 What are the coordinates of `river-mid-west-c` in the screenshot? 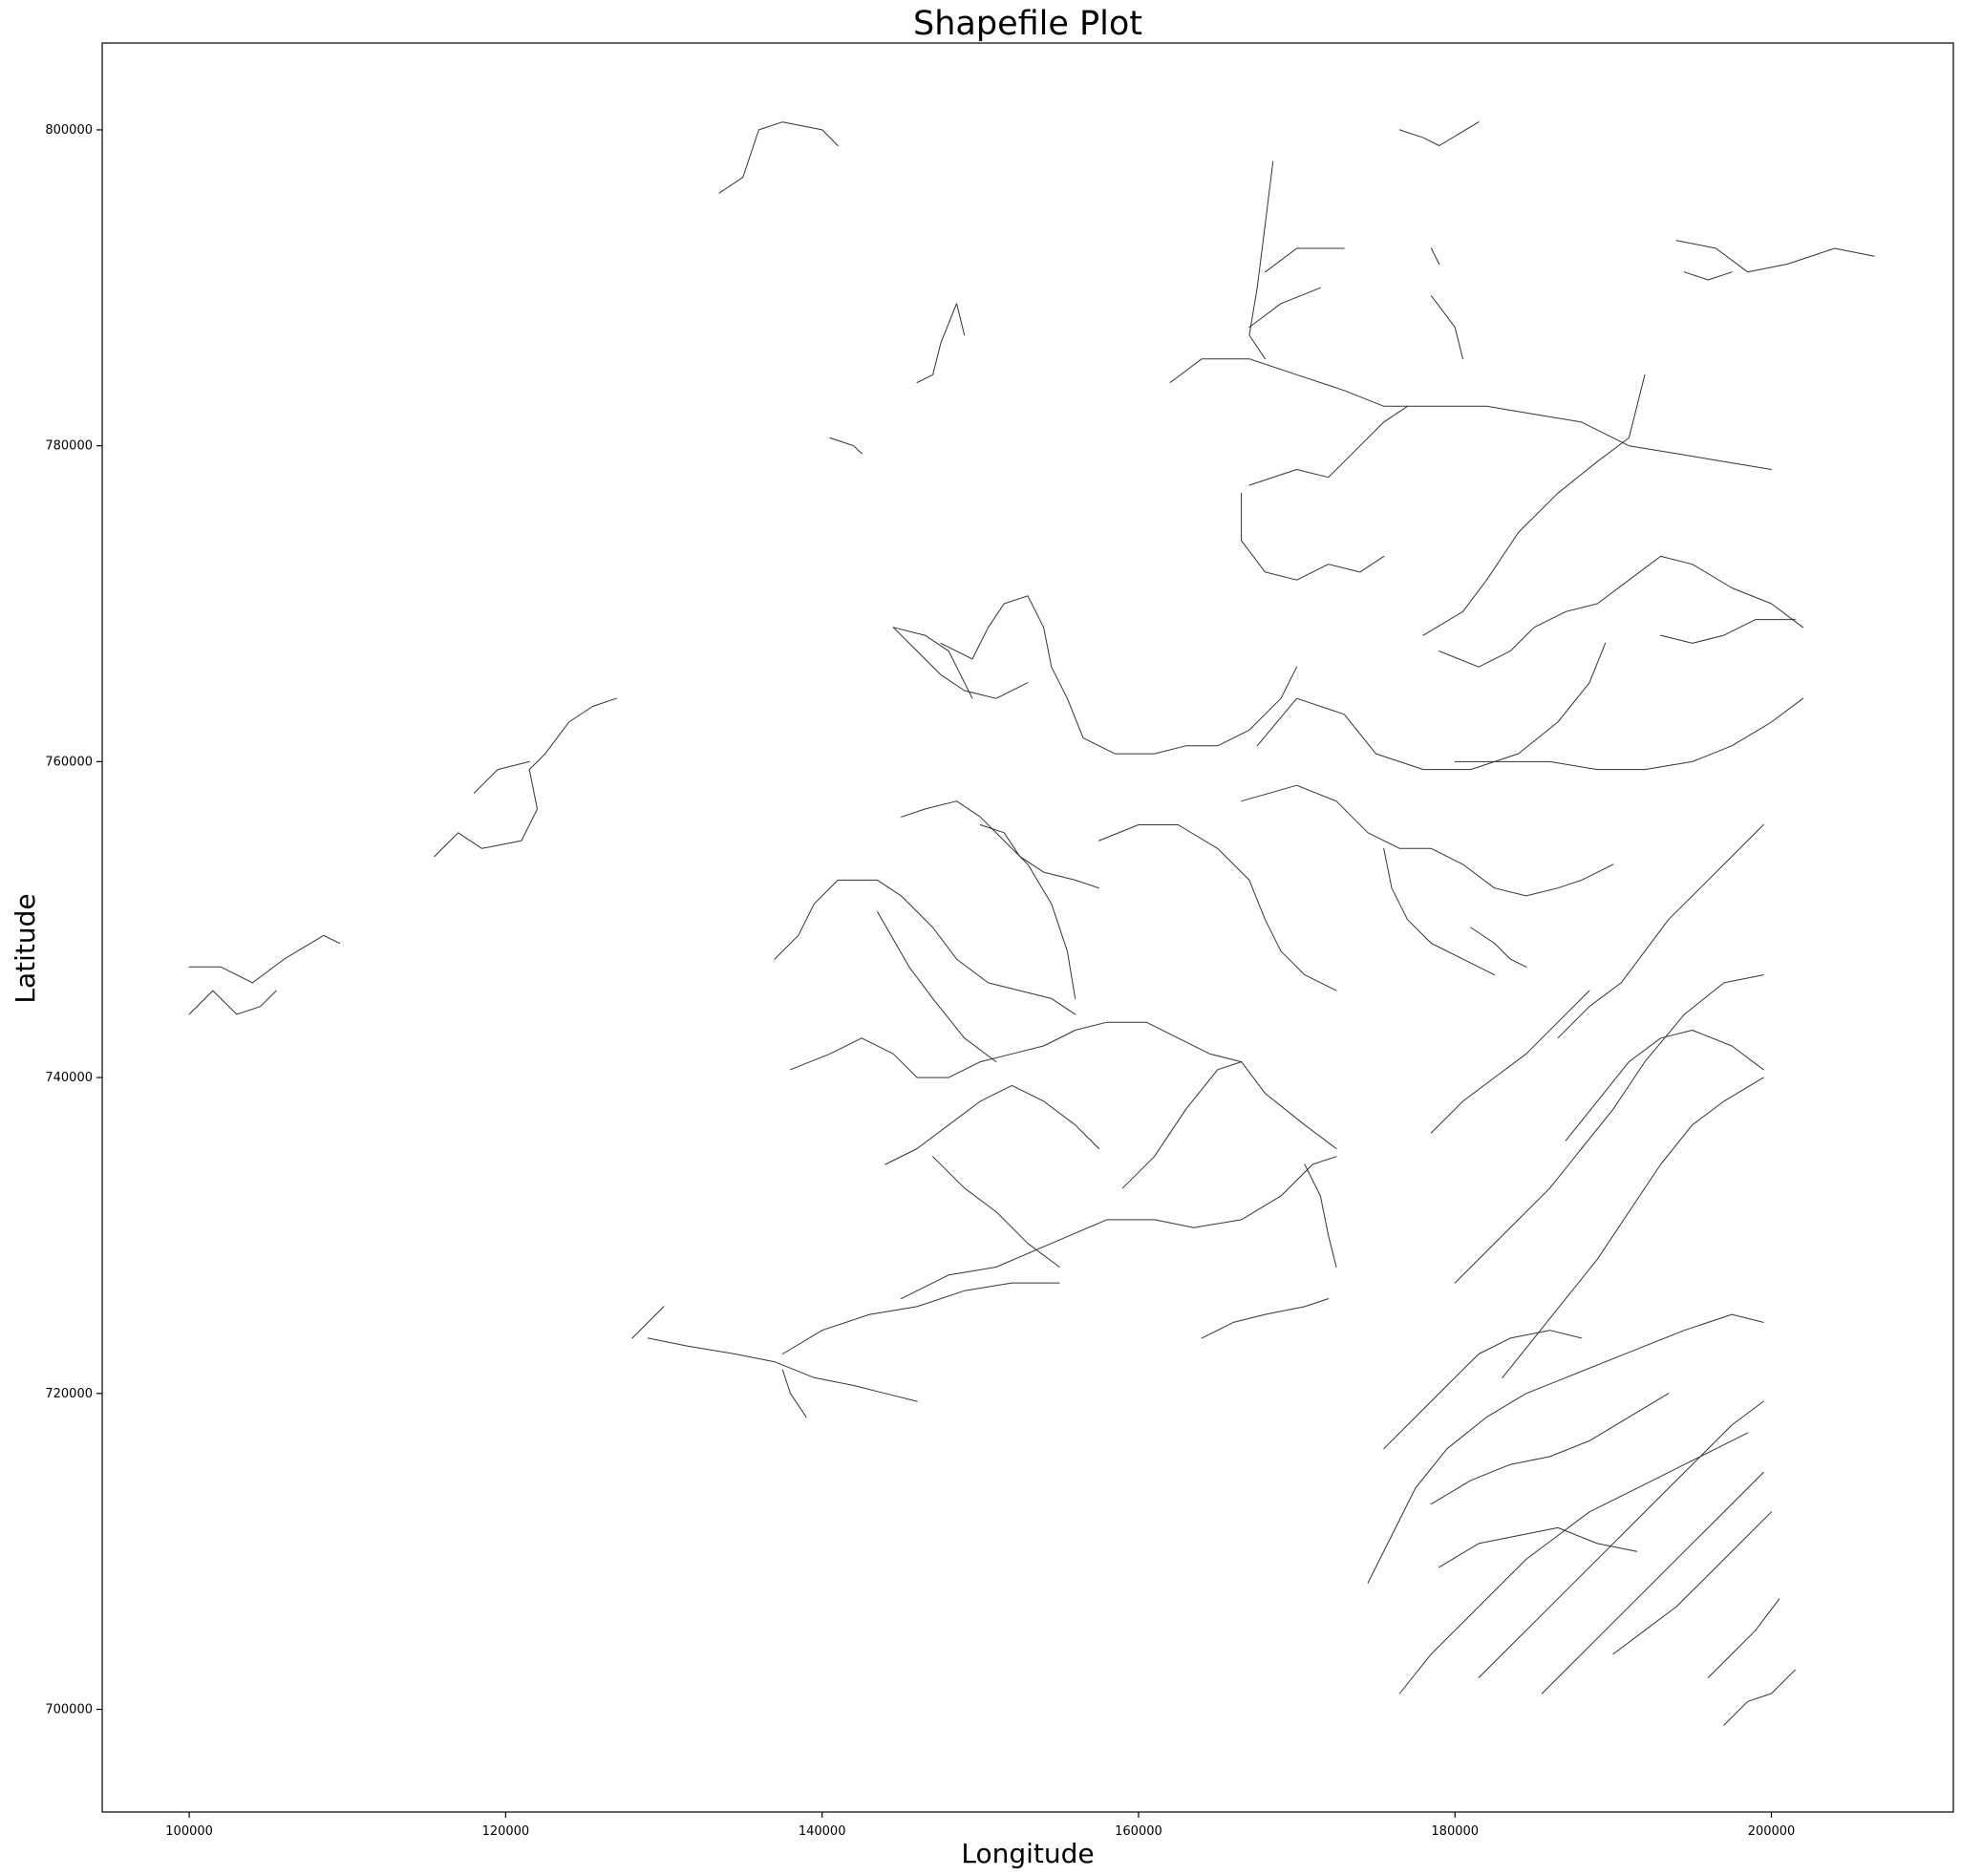 It's located at (937, 987).